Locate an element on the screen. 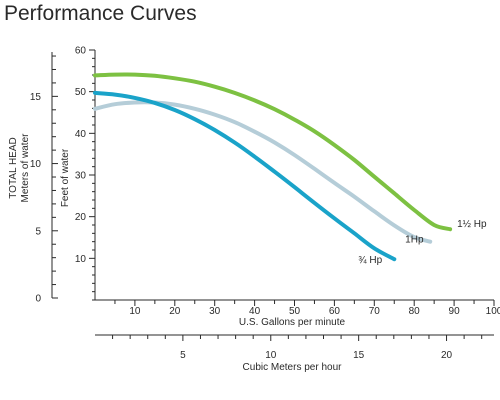 The width and height of the screenshot is (500, 400). series-label: 1½ Hp is located at coordinates (472, 224).